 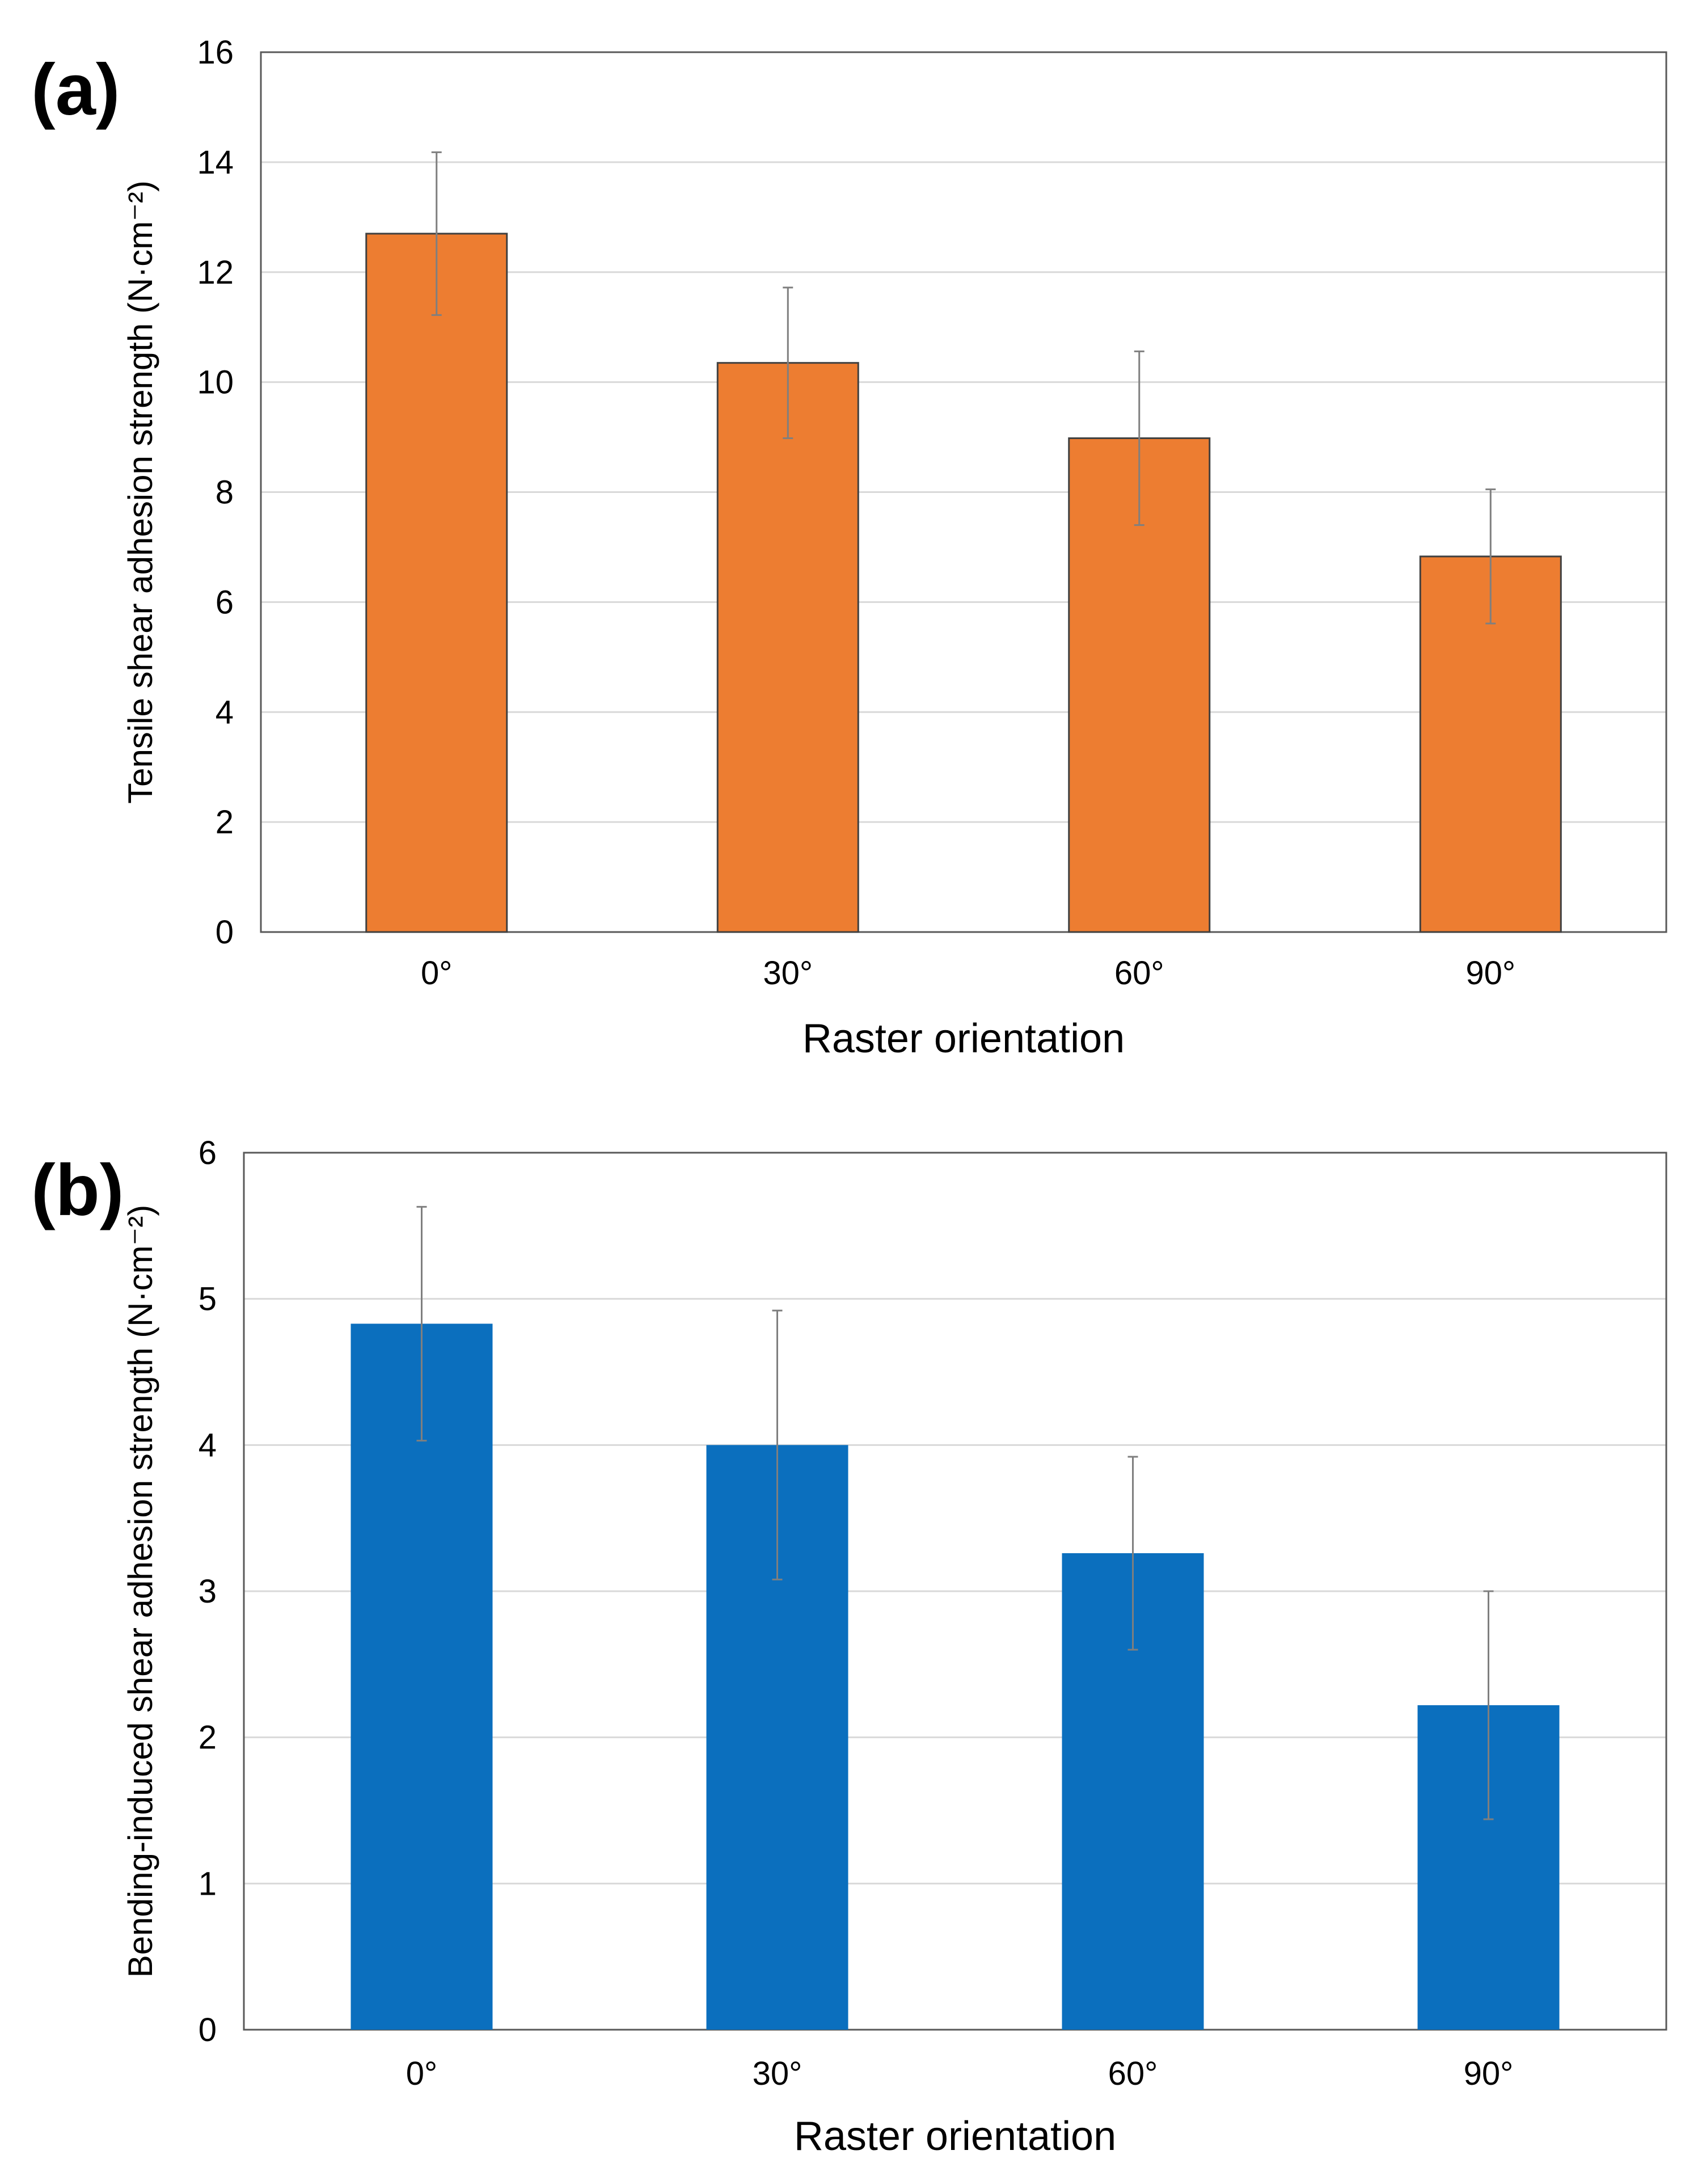 What do you see at coordinates (208, 1153) in the screenshot?
I see `b-y-tick-label: 6` at bounding box center [208, 1153].